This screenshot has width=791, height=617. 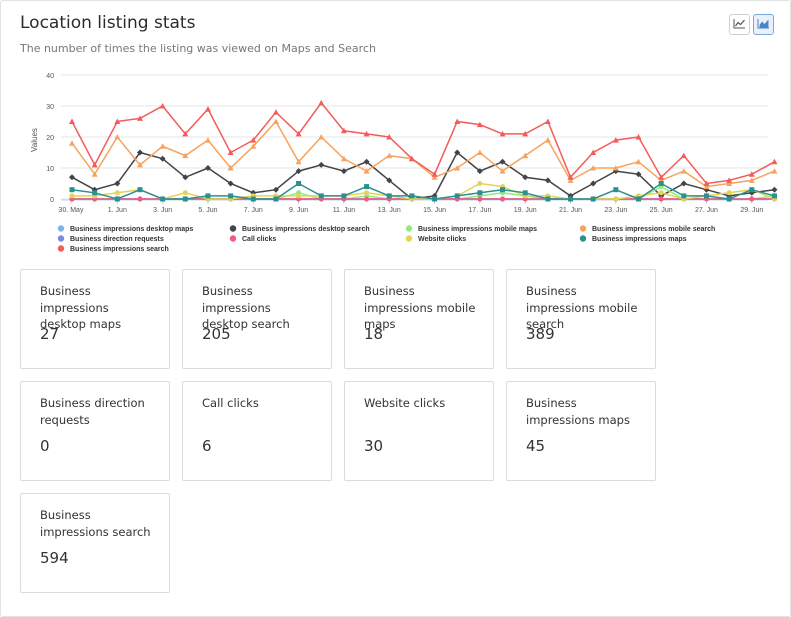 What do you see at coordinates (110, 239) in the screenshot?
I see `legend-item: Business direction requests` at bounding box center [110, 239].